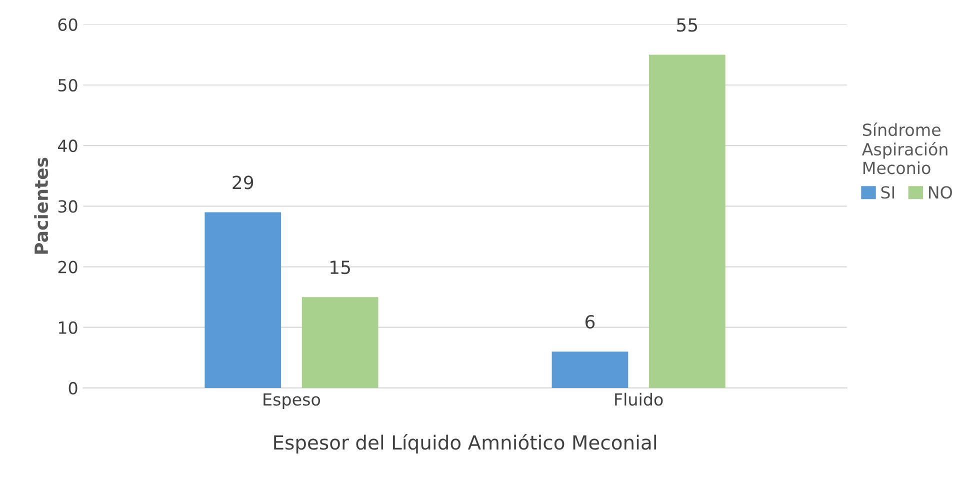 This screenshot has height=488, width=979. I want to click on legend-title: Síndrome Aspiración Meconio, so click(905, 148).